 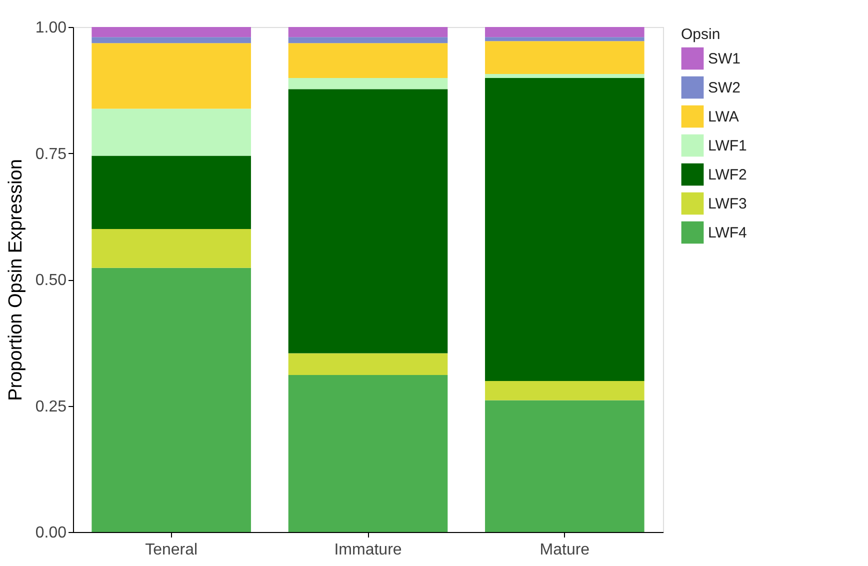 What do you see at coordinates (51, 280) in the screenshot?
I see `y-tick-label: 0.50` at bounding box center [51, 280].